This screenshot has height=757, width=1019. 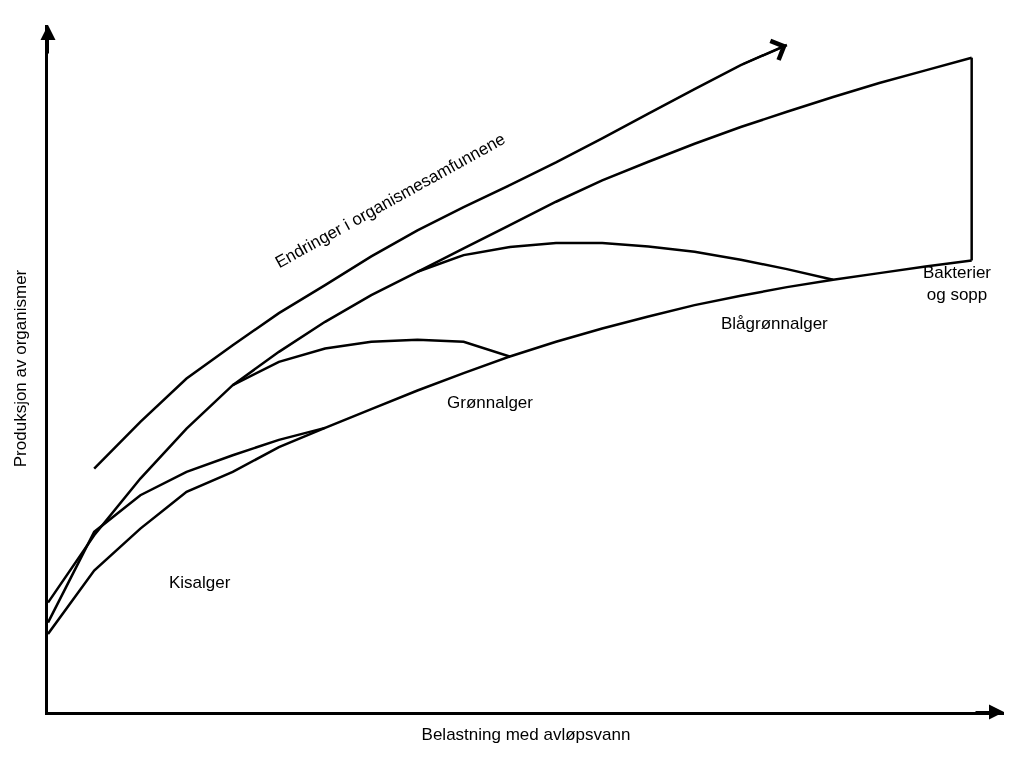 I want to click on annotation: Blågrønnalger, so click(x=775, y=323).